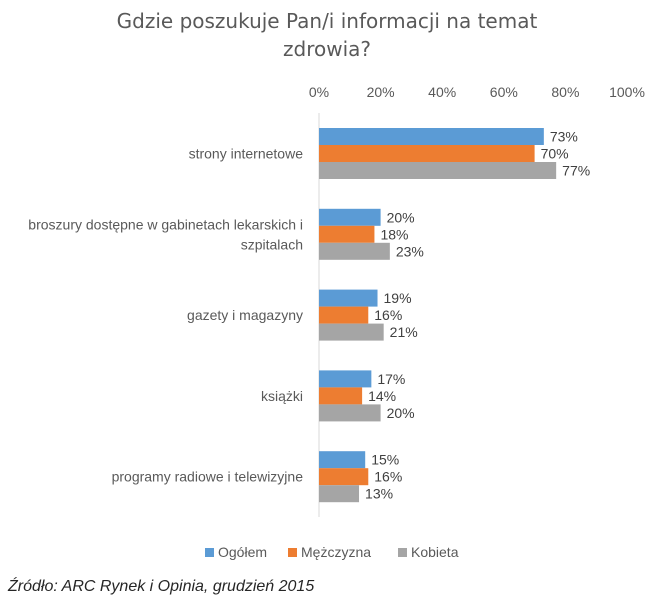 Image resolution: width=655 pixels, height=608 pixels. What do you see at coordinates (555, 154) in the screenshot?
I see `data-label: 70%` at bounding box center [555, 154].